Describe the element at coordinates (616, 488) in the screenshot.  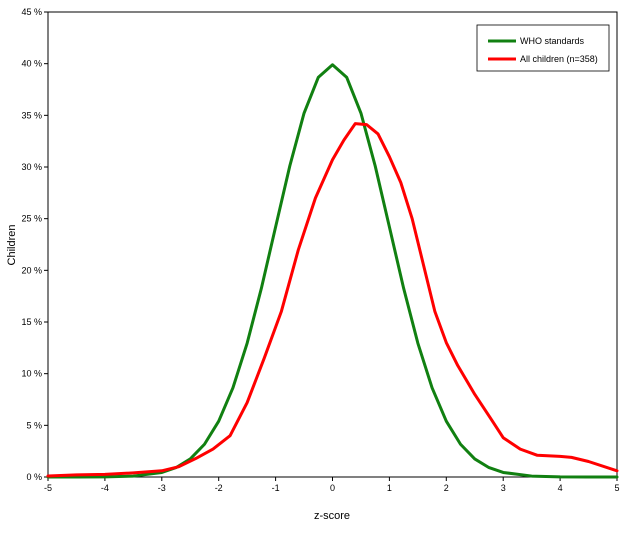
I see `x-tick-label: 5` at that location.